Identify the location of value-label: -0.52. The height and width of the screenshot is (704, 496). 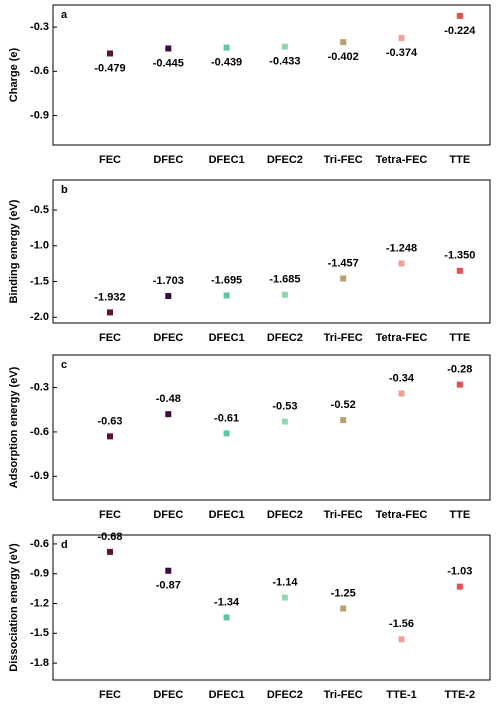
(343, 405).